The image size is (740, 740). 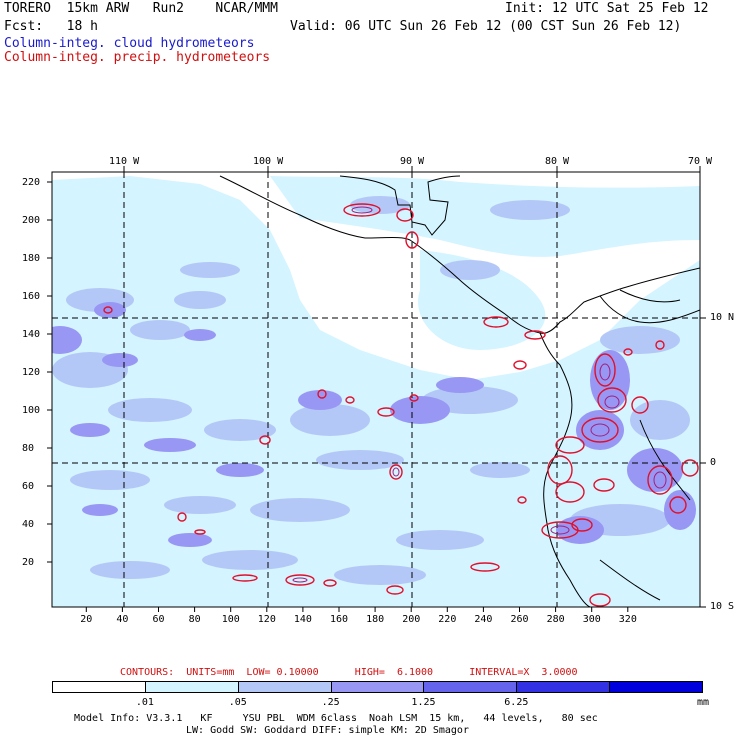 What do you see at coordinates (158, 619) in the screenshot?
I see `bottom-axis-label: 60` at bounding box center [158, 619].